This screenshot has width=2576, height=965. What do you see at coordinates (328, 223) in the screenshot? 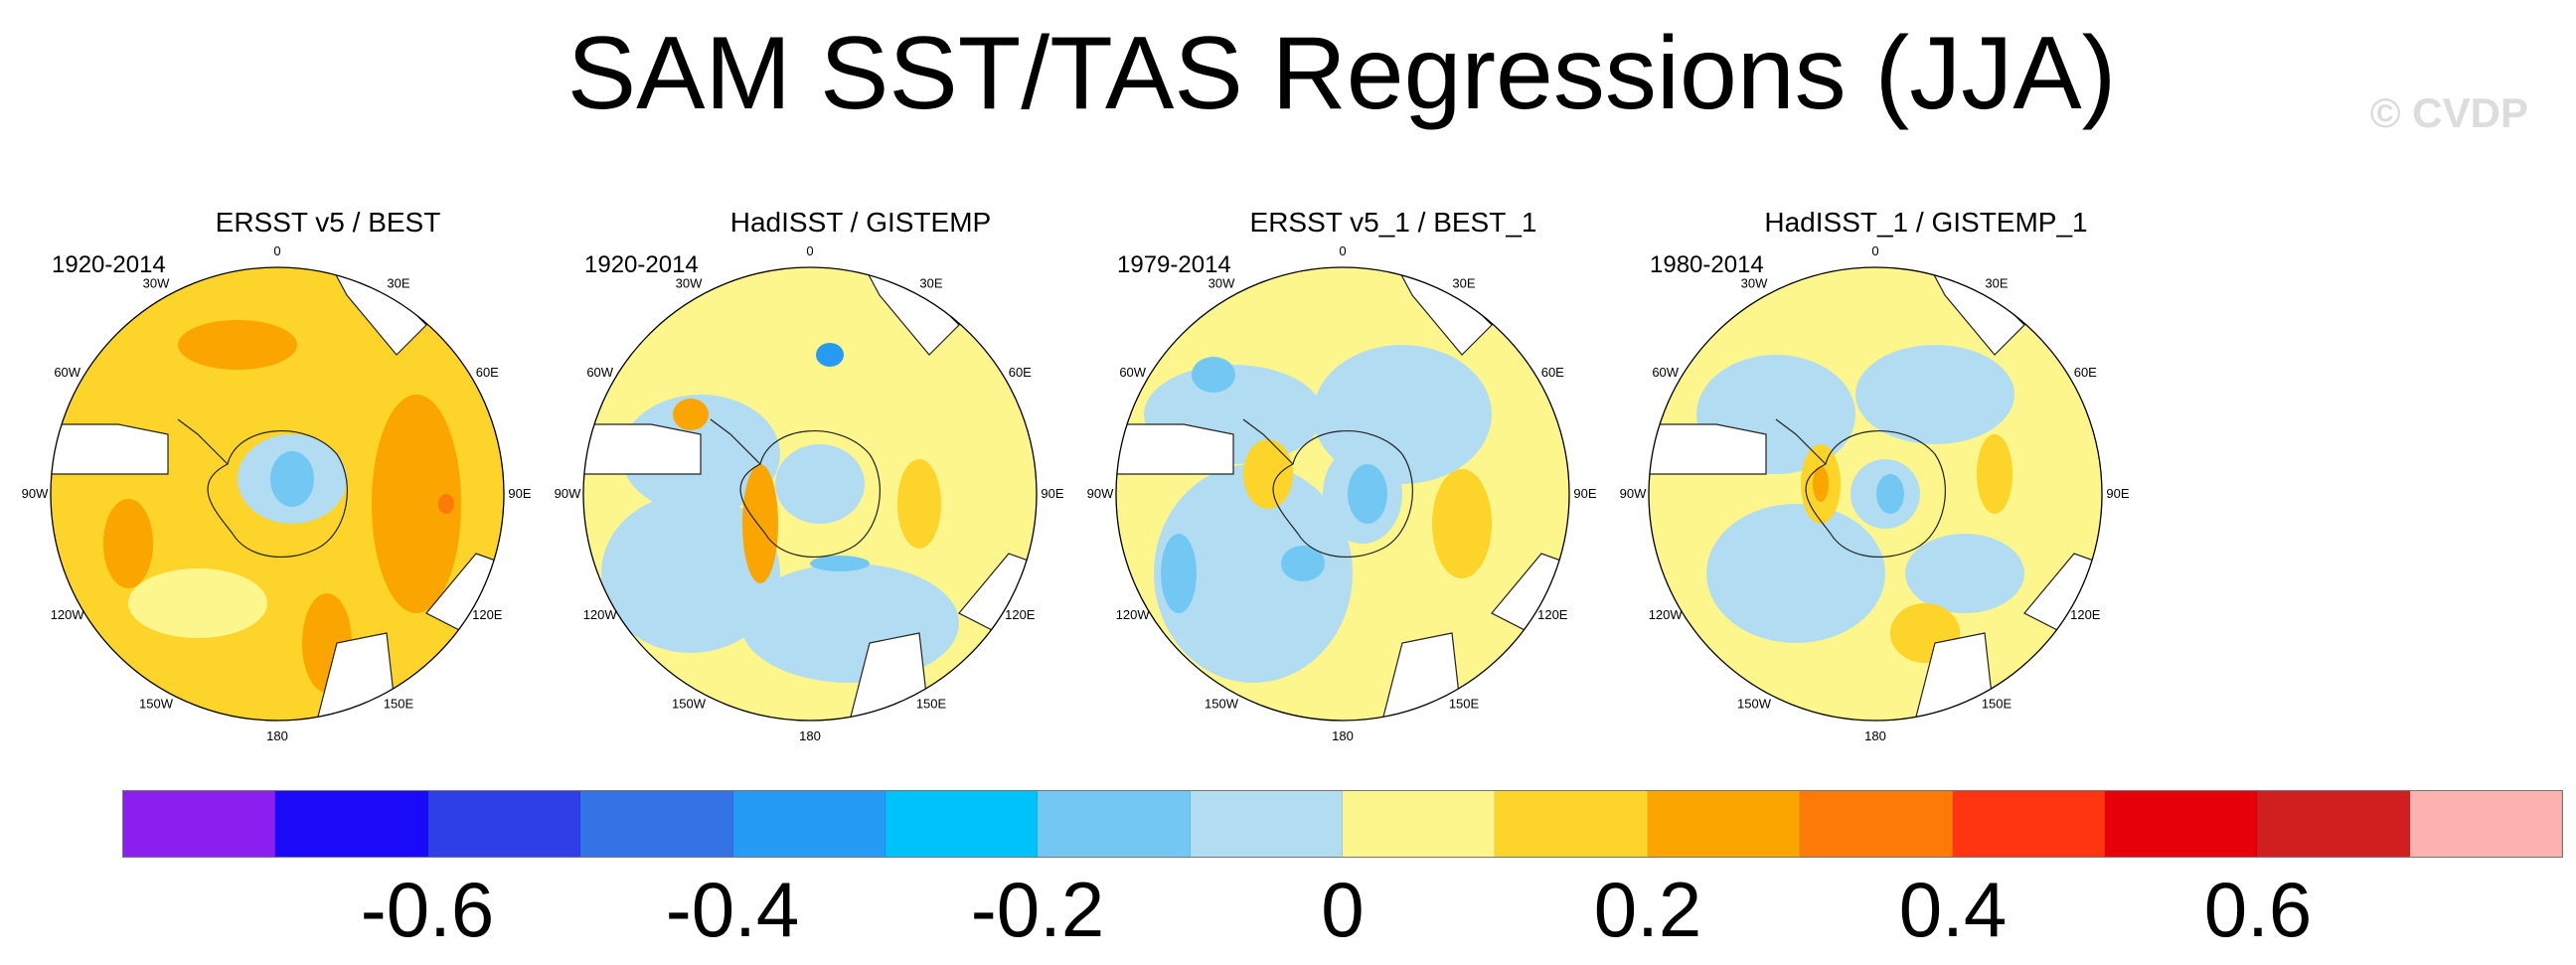
I see `panel-title: ERSST v5 / BEST` at bounding box center [328, 223].